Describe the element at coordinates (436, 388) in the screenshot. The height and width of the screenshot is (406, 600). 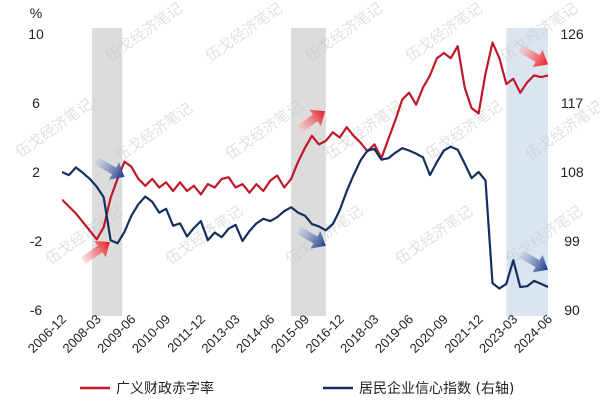
I see `legend-label-2: 居民企业信心指数 (右轴)` at that location.